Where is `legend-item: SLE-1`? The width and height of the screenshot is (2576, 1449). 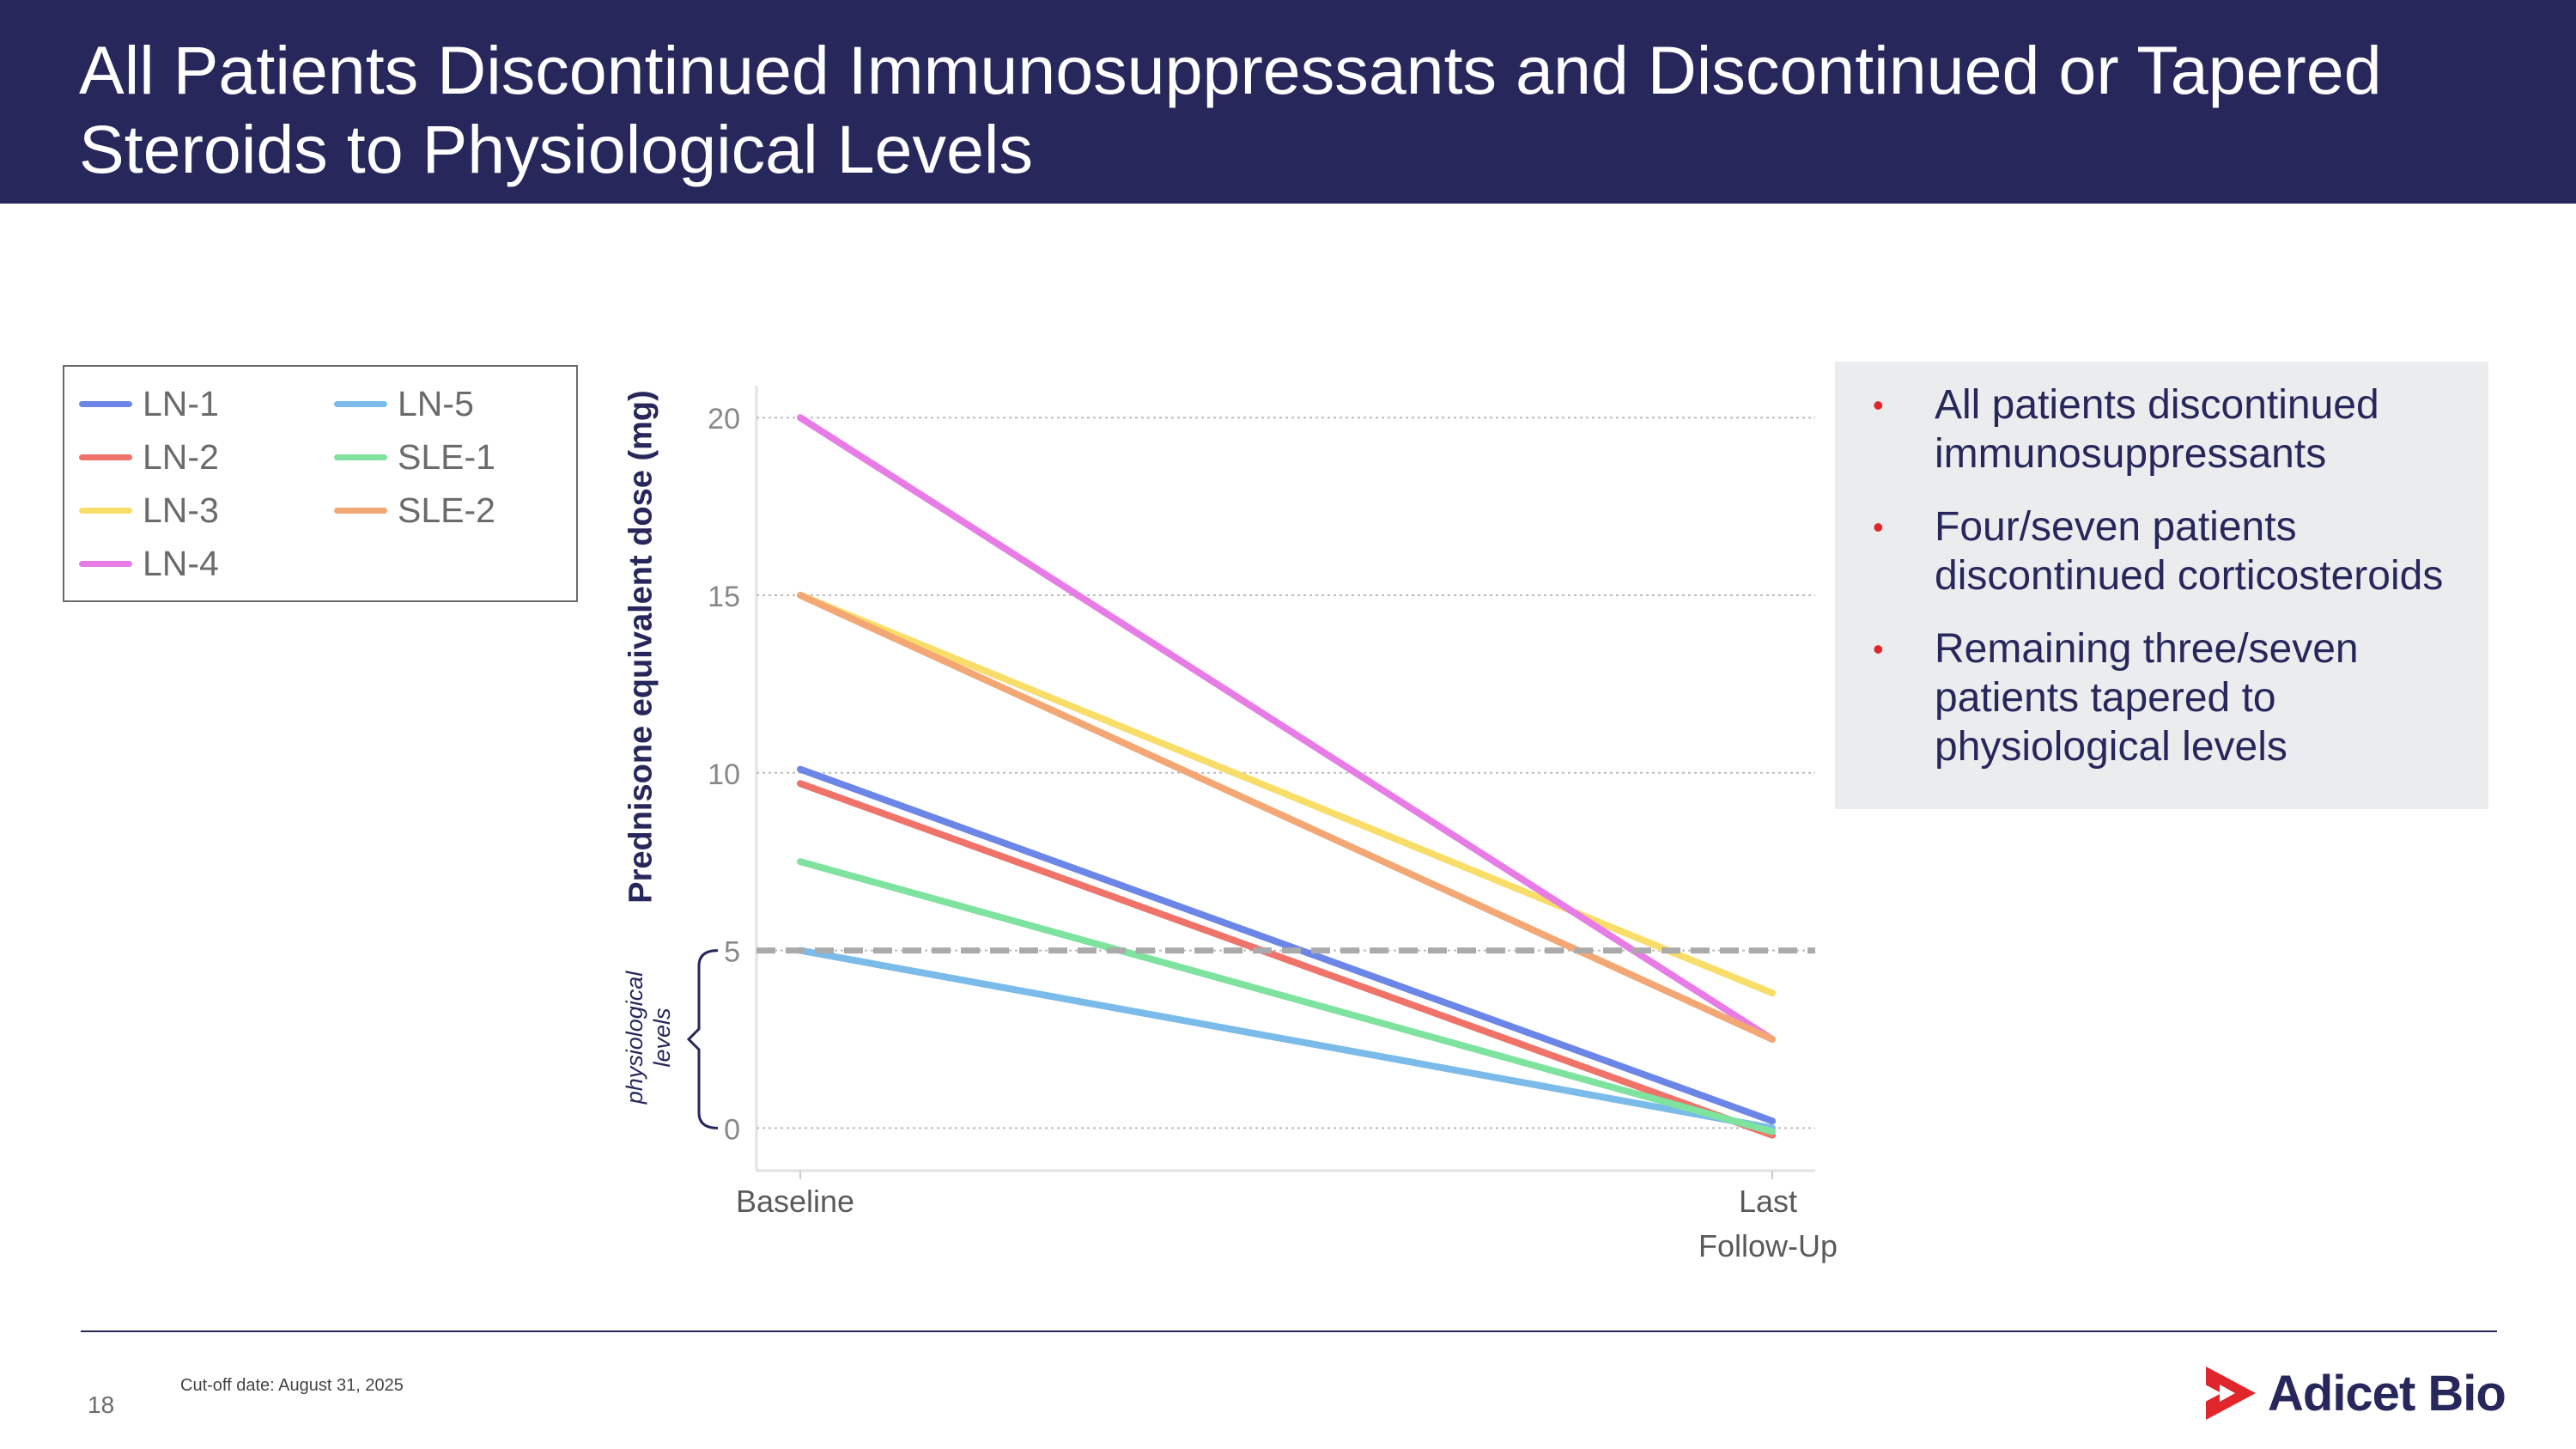 legend-item: SLE-1 is located at coordinates (414, 457).